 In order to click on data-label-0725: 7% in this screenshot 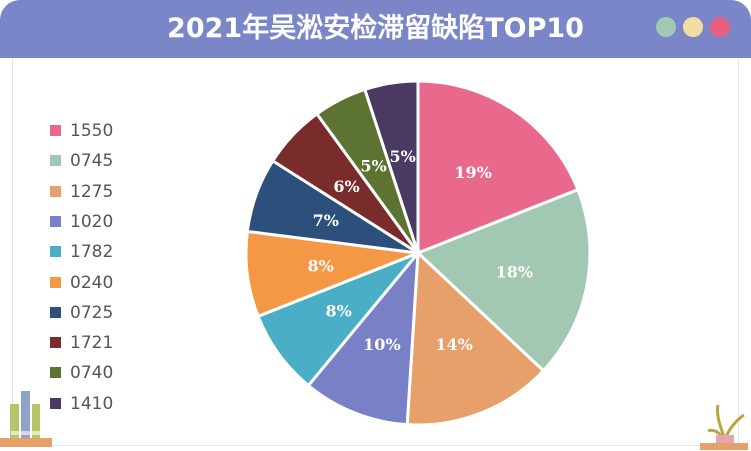, I will do `click(326, 220)`.